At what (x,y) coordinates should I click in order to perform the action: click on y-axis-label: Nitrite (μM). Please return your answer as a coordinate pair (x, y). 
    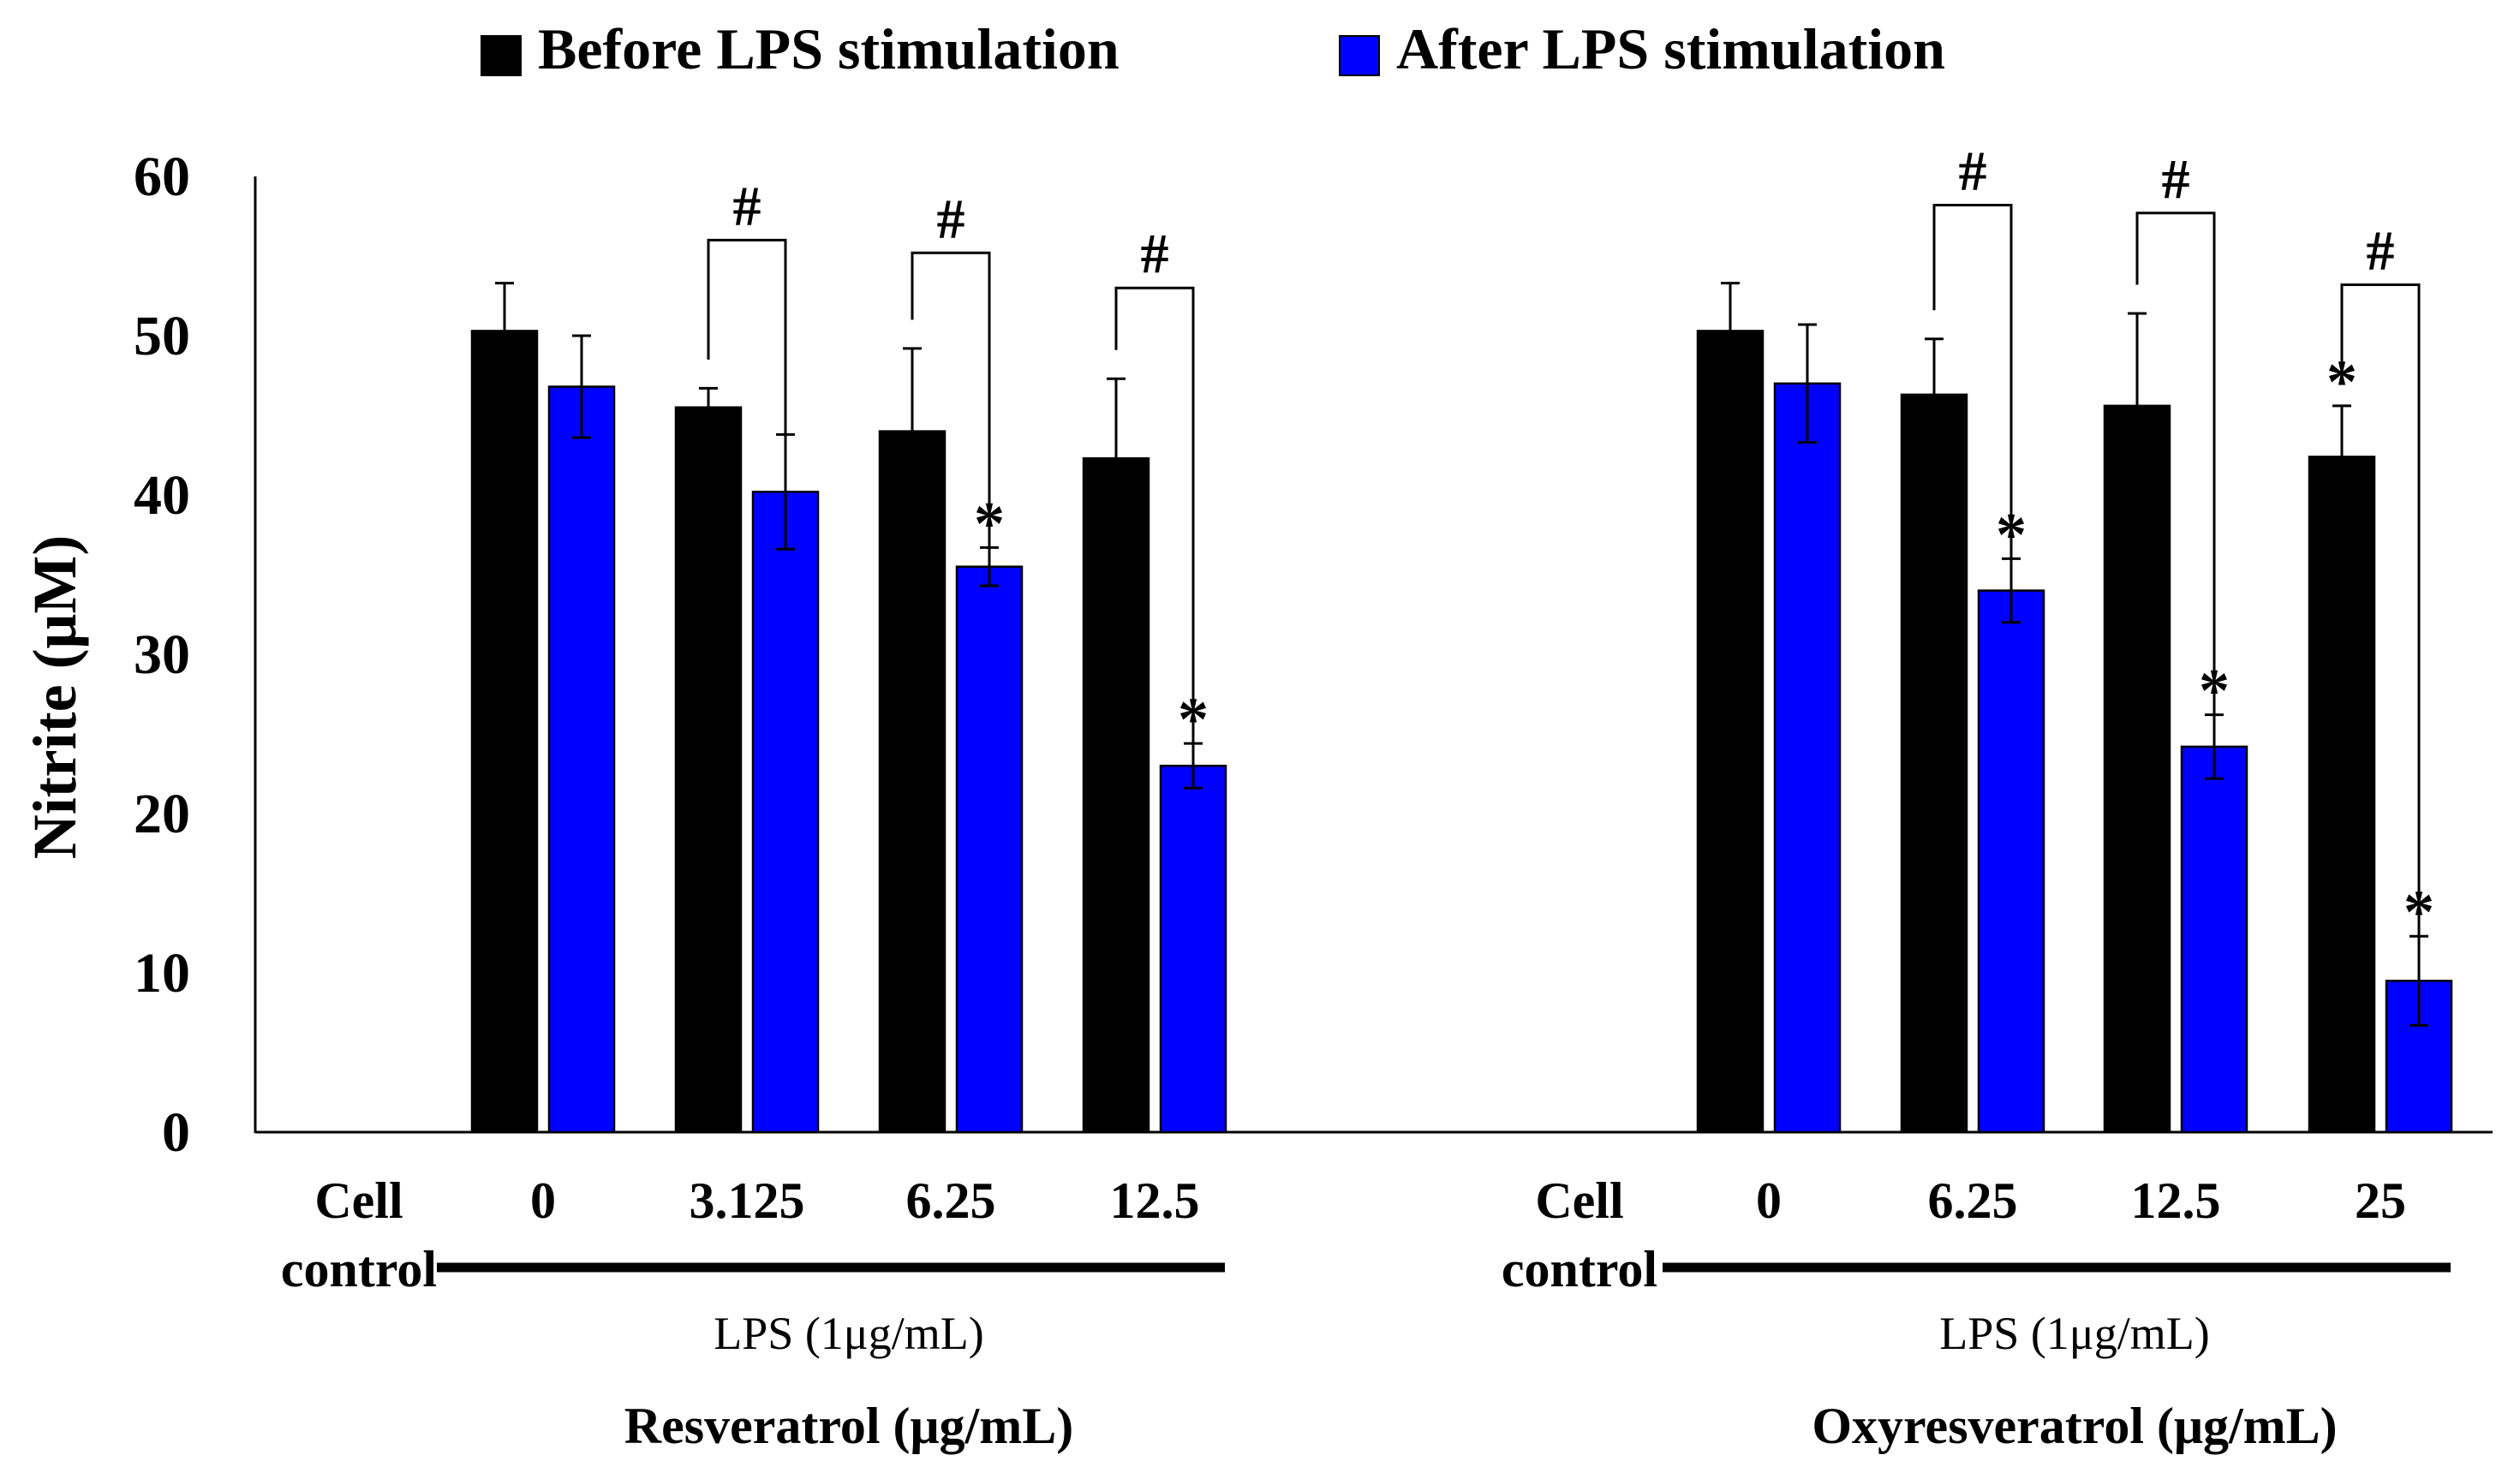
    Looking at the image, I should click on (55, 697).